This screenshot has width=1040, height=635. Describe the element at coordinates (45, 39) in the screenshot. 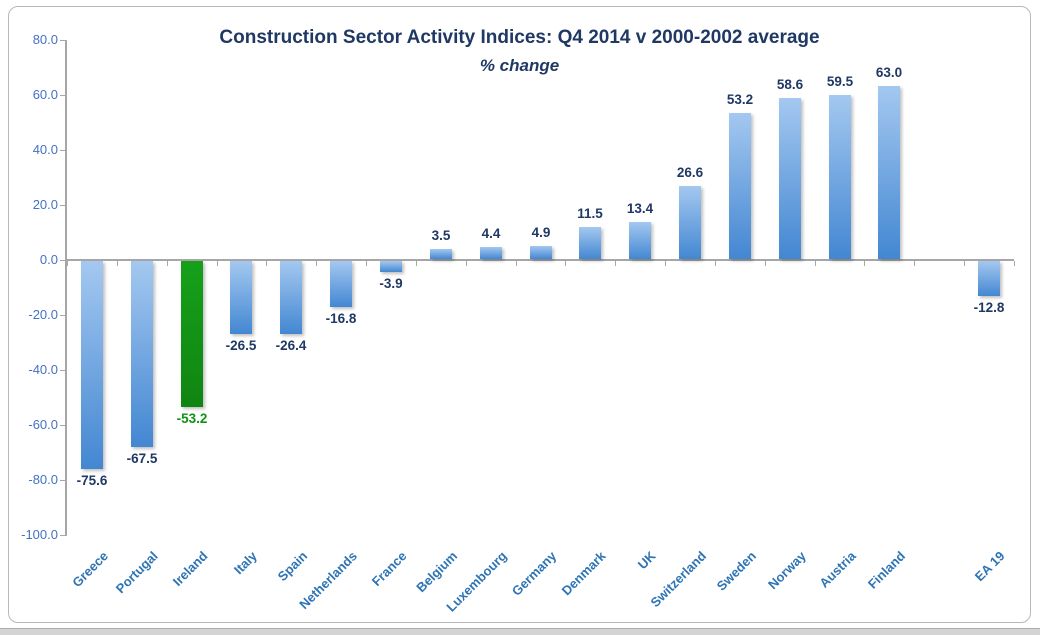

I see `y-tick-label: 80.0` at that location.